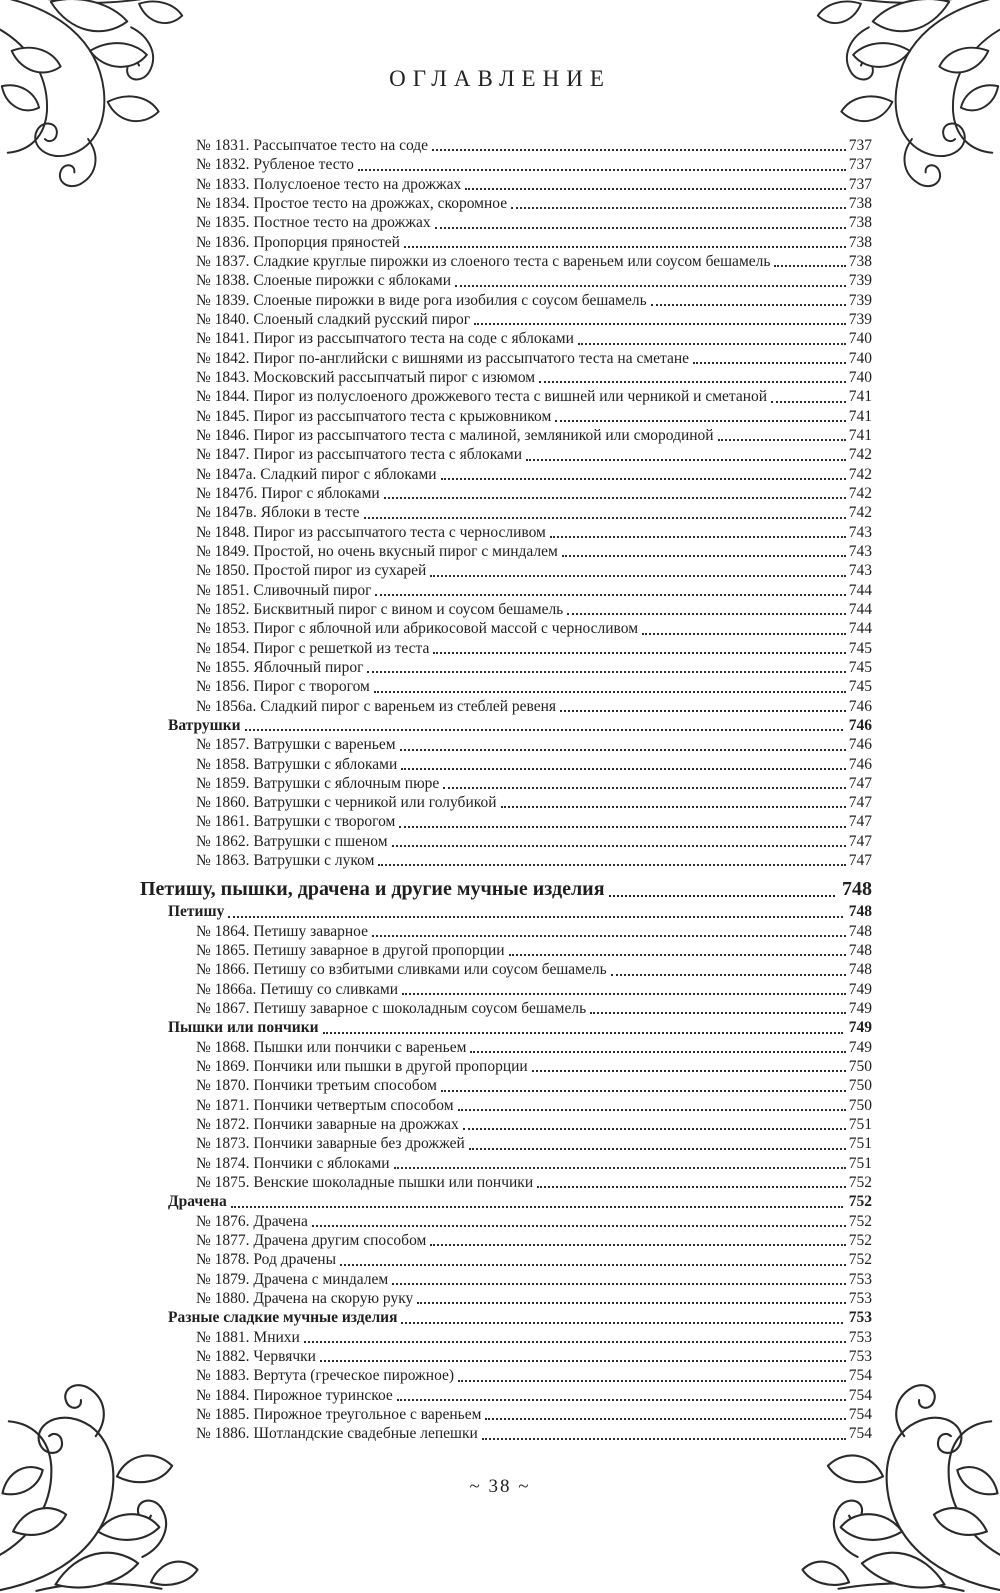 The height and width of the screenshot is (1593, 1000). What do you see at coordinates (333, 319) in the screenshot?
I see `toc-entry-label: № 1840. Слоеный сладкий русский пирог` at bounding box center [333, 319].